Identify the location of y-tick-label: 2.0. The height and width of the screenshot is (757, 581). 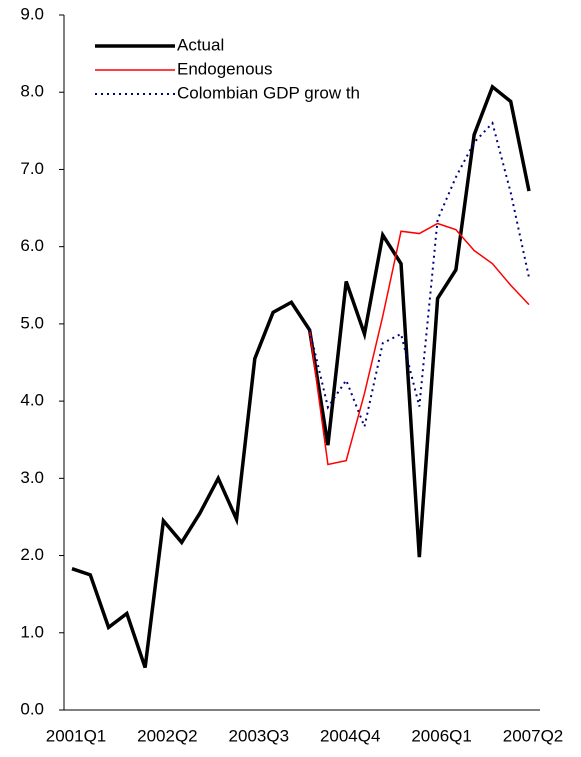
(32, 554).